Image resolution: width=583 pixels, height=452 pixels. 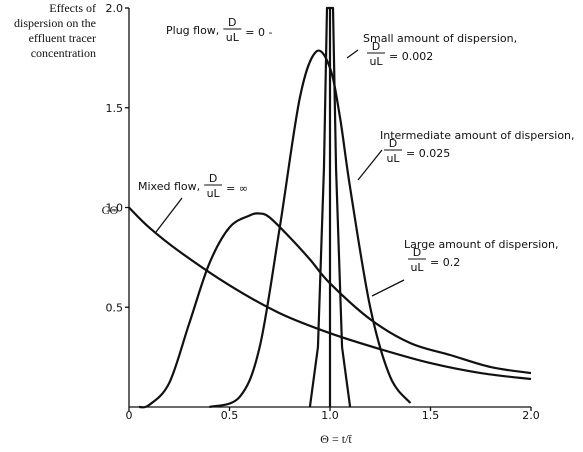 What do you see at coordinates (258, 32) in the screenshot?
I see `param-value: = 0 -` at bounding box center [258, 32].